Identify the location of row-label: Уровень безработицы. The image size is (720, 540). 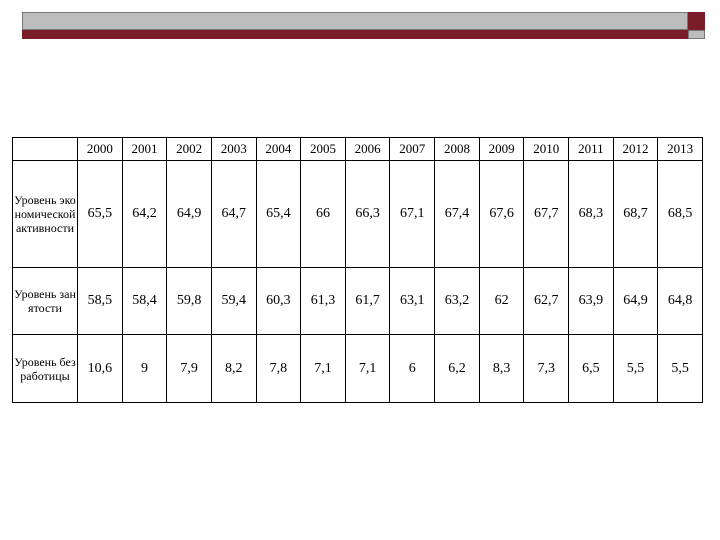
(45, 368).